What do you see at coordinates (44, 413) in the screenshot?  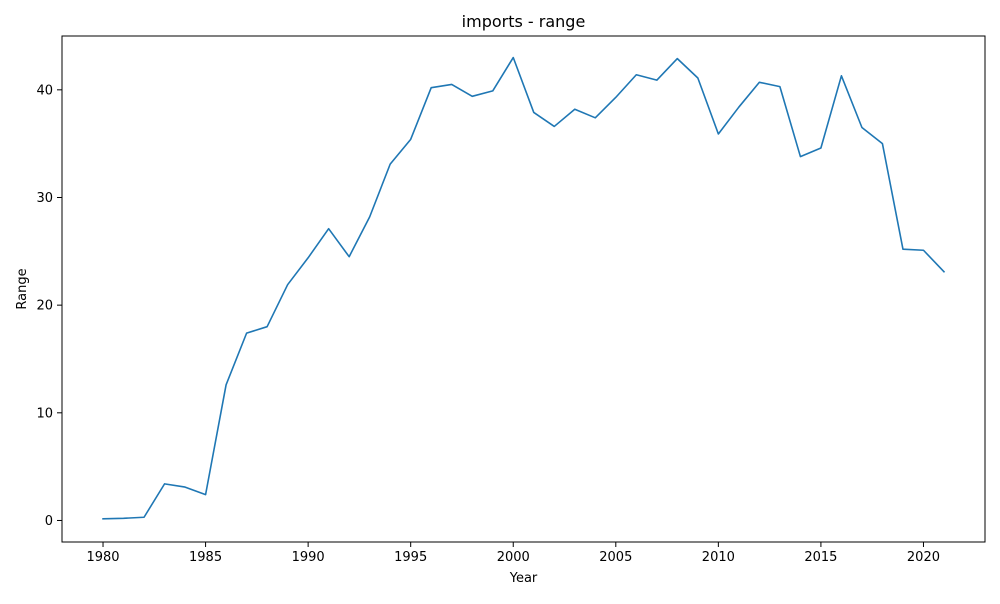 I see `y-tick-label: 10` at bounding box center [44, 413].